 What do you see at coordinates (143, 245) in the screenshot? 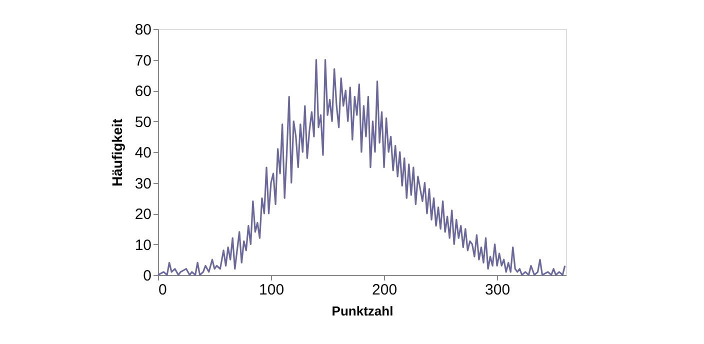
I see `y-tick-label: 10` at bounding box center [143, 245].